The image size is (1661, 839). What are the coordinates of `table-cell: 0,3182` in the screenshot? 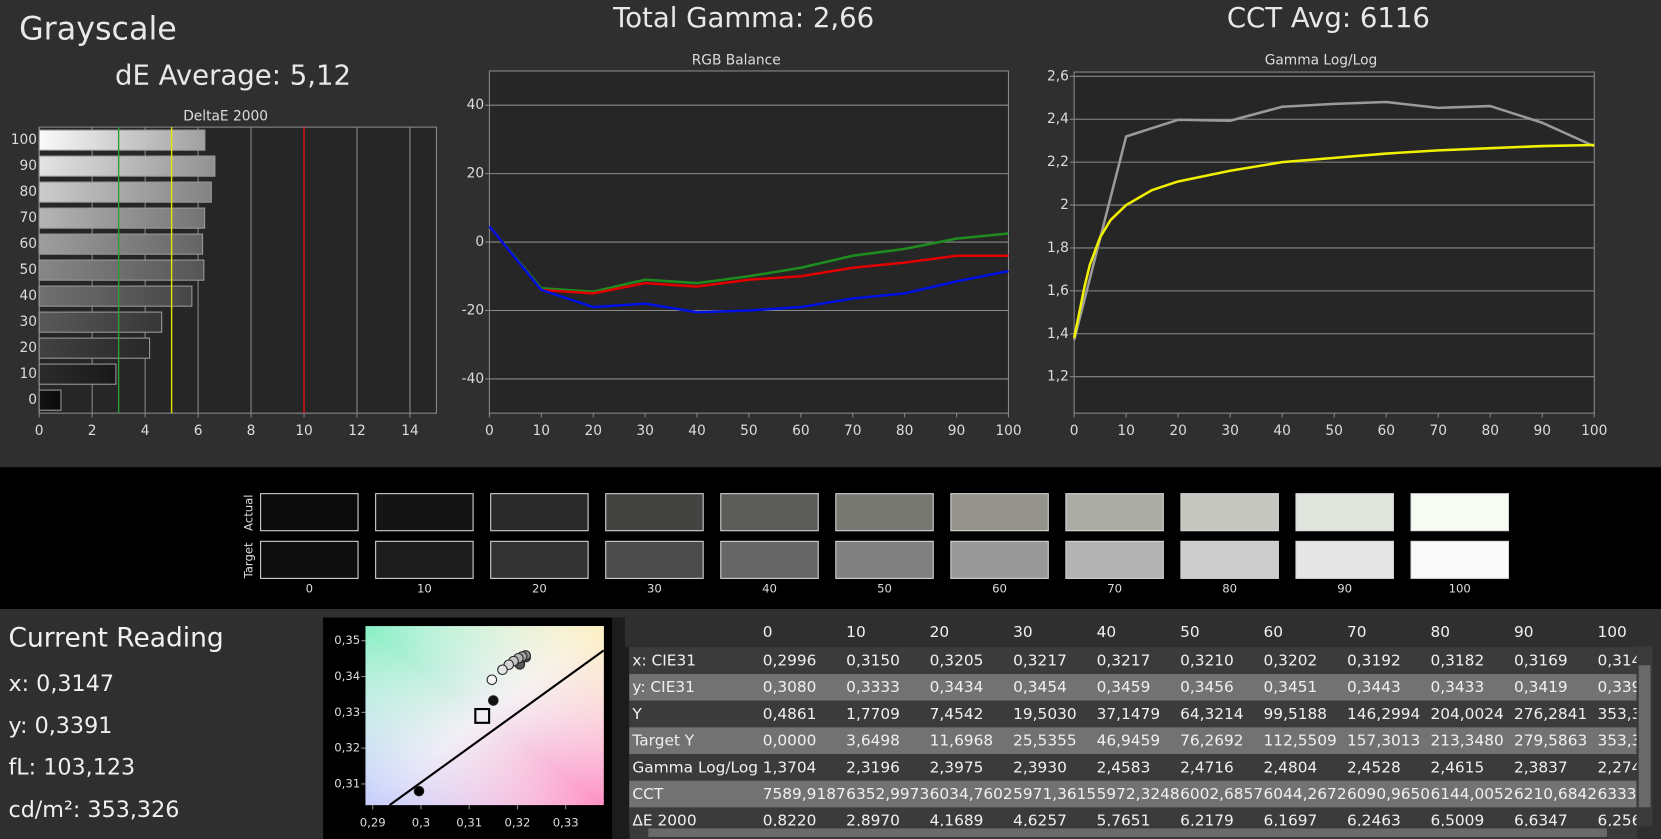 It's located at (1457, 661).